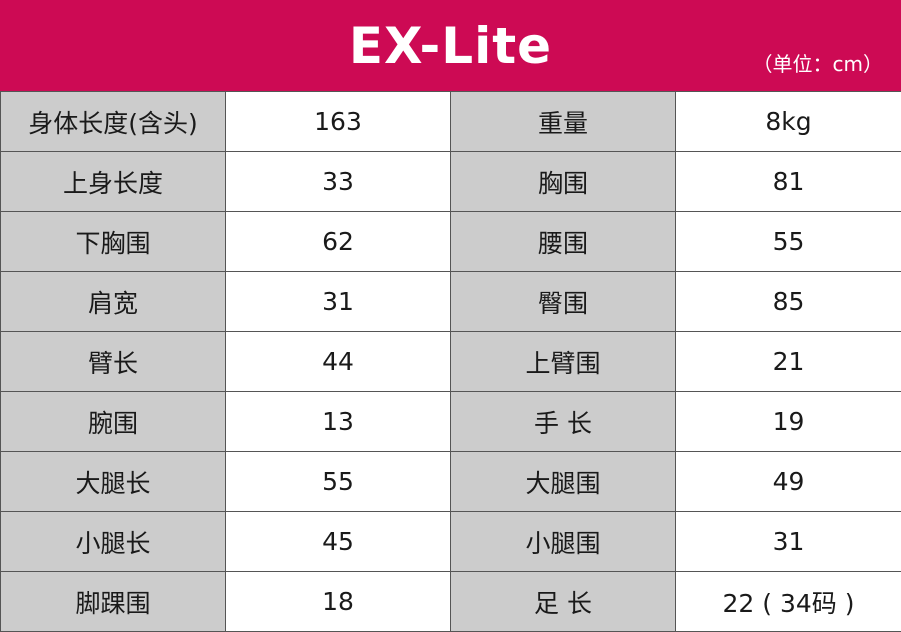 The image size is (901, 632). I want to click on table-row: 上身长度 33 胸围 81, so click(451, 182).